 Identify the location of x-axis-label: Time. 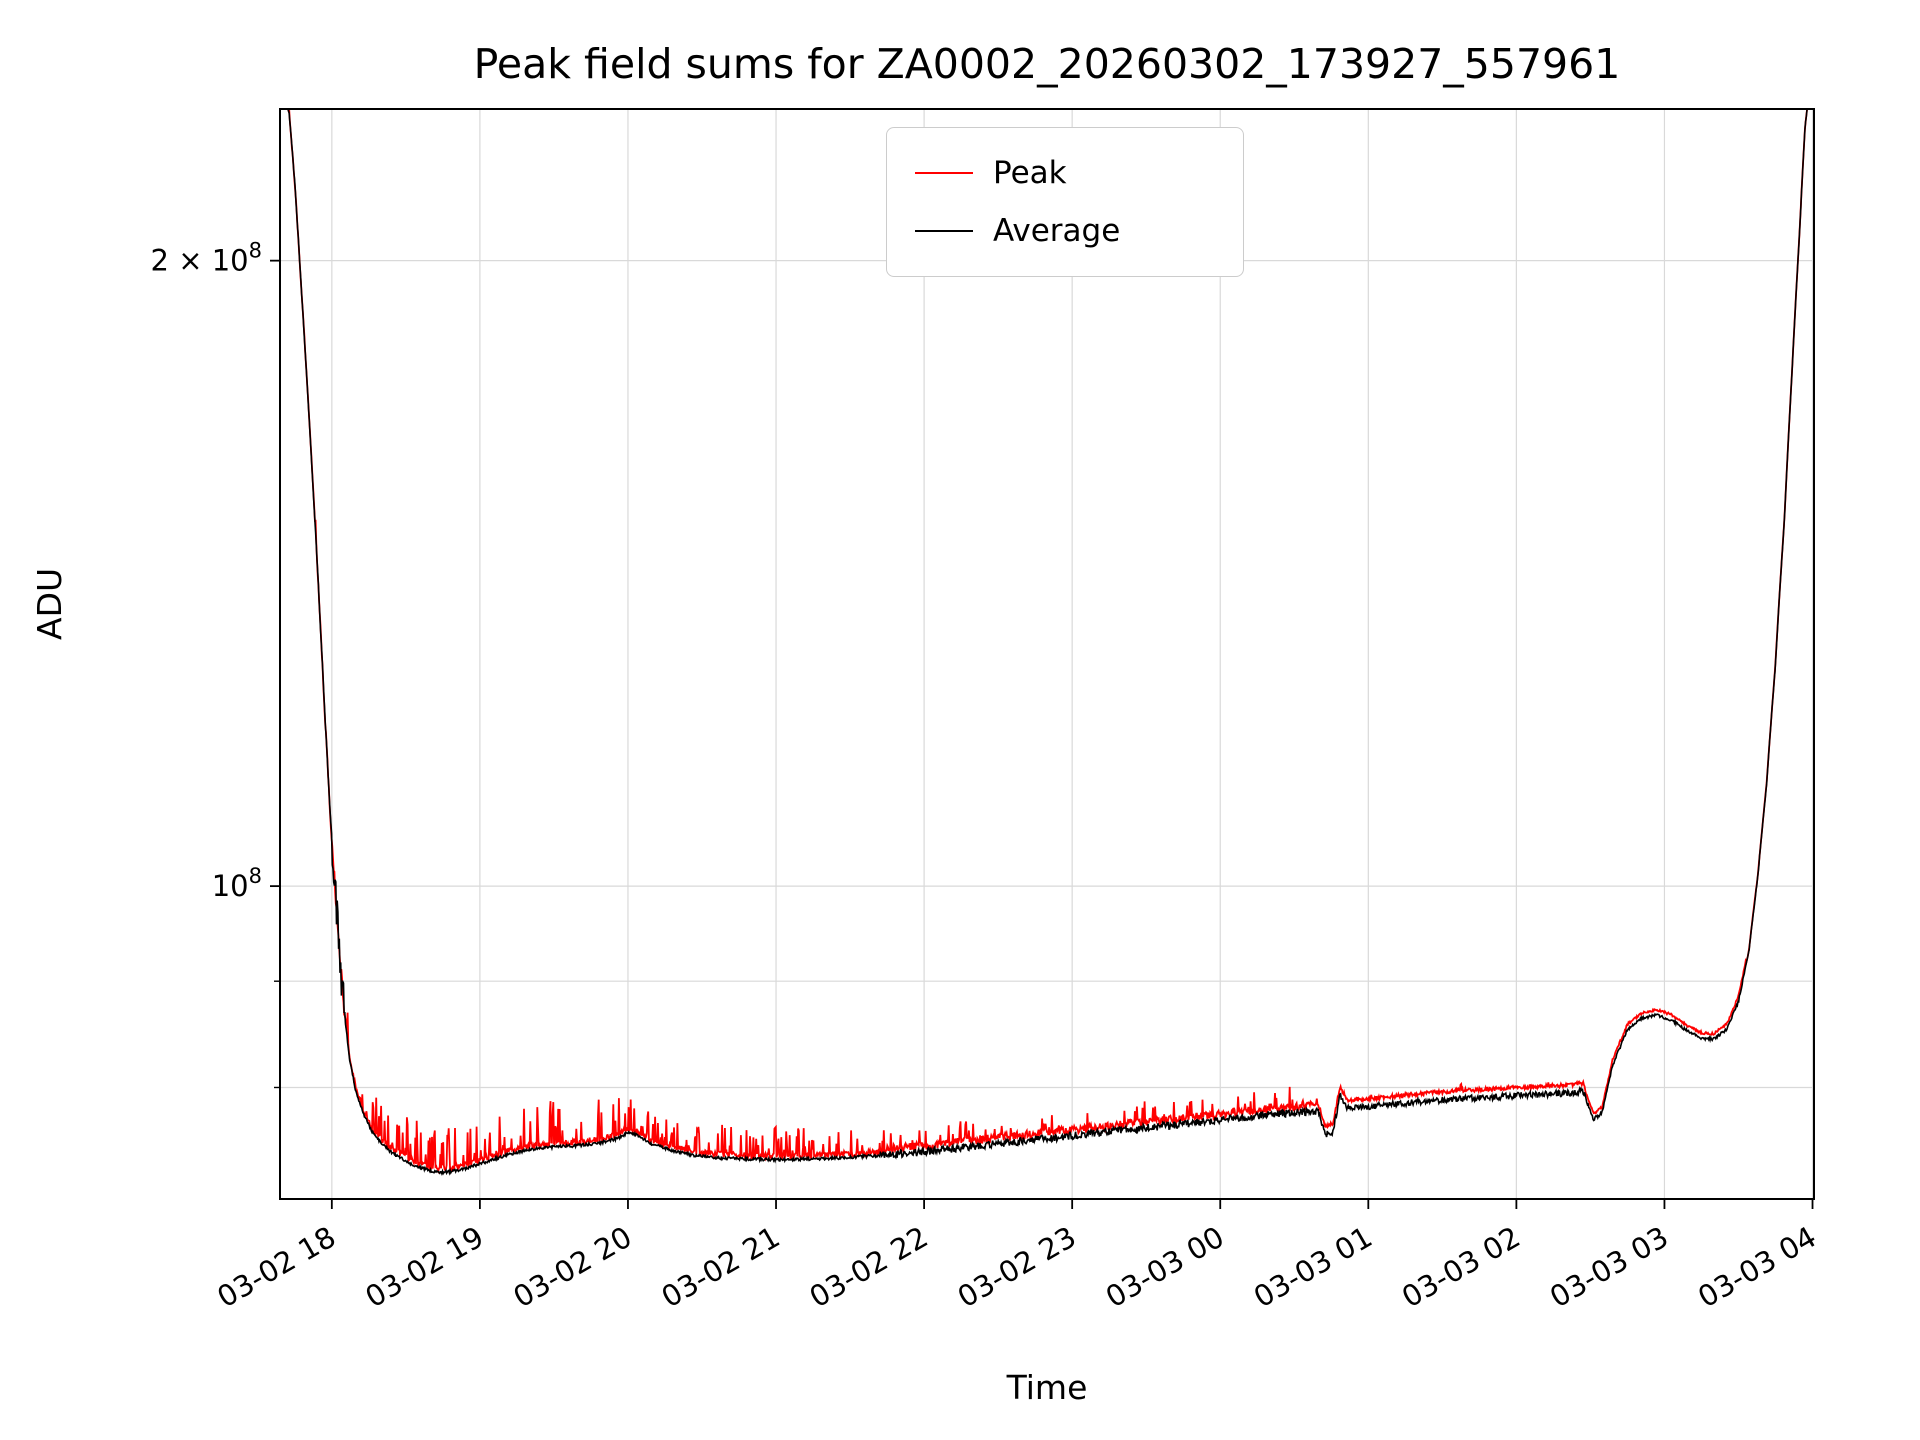
(1047, 1387).